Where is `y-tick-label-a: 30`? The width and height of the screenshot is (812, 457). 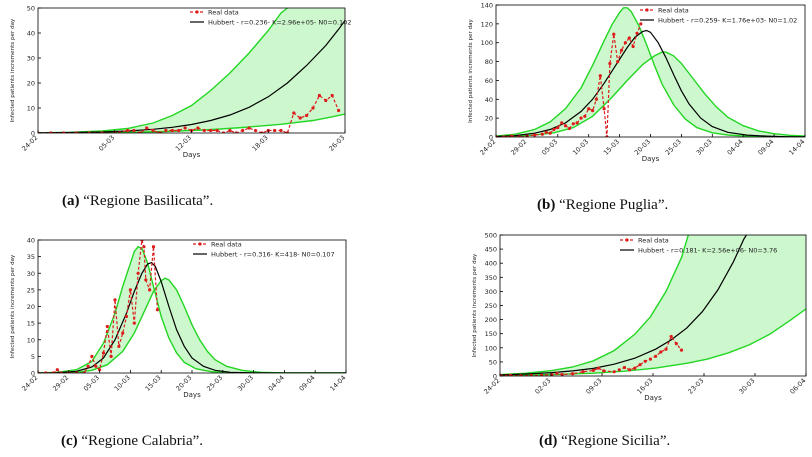
y-tick-label-a: 30 is located at coordinates (31, 59).